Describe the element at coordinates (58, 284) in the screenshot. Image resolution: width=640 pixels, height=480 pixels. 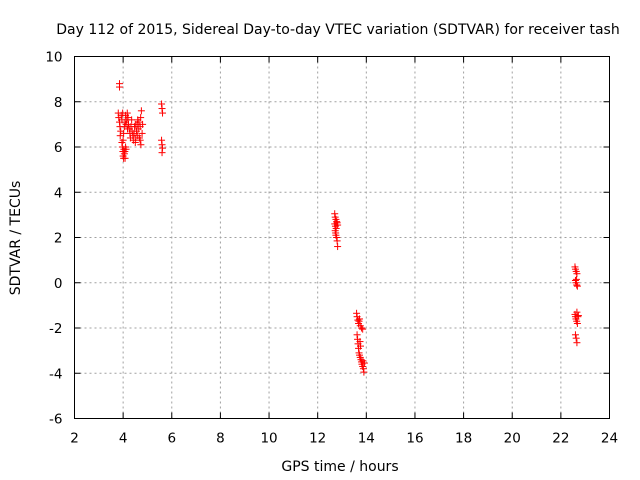
I see `y-tick-label: 0` at that location.